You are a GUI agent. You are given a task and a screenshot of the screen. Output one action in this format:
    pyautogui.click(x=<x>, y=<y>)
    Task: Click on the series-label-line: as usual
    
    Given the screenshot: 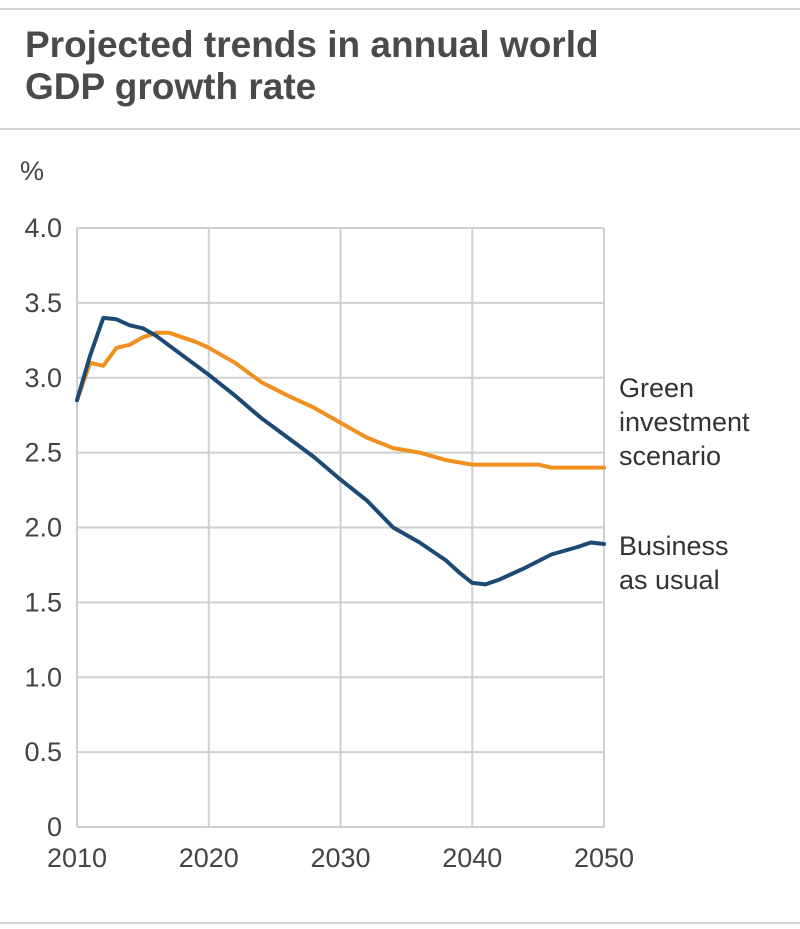 What is the action you would take?
    pyautogui.click(x=669, y=580)
    